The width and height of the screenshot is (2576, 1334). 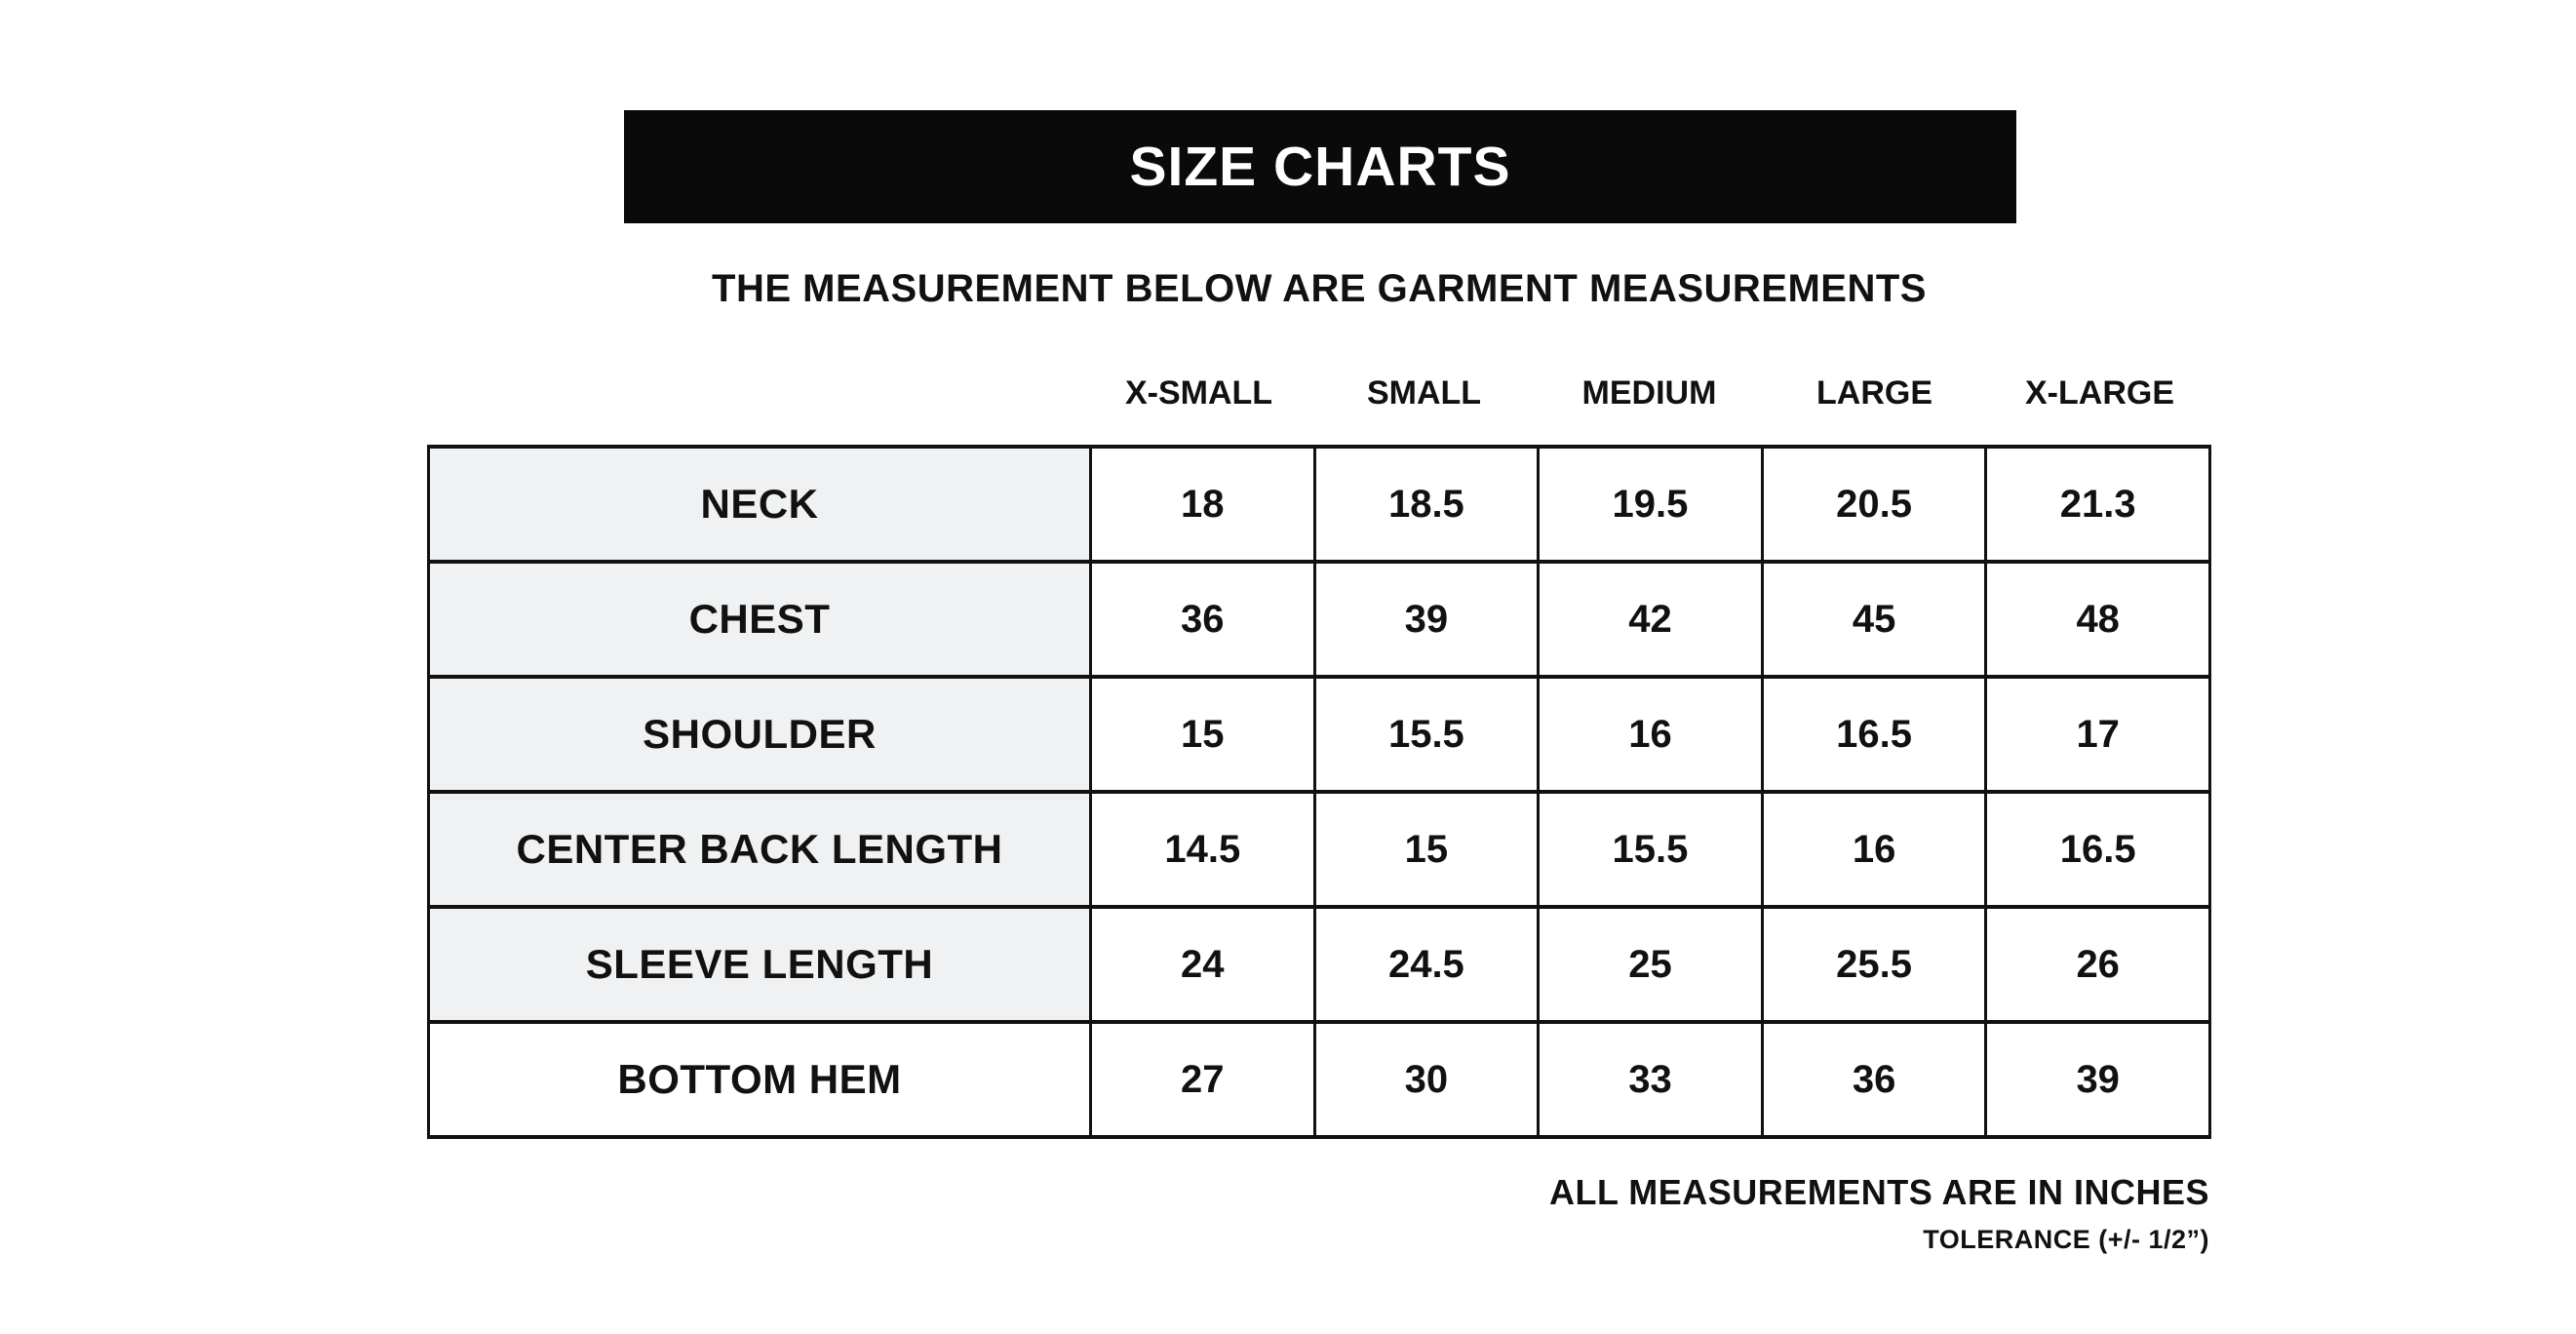 What do you see at coordinates (2099, 393) in the screenshot?
I see `column-header-xlarge: X-LARGE` at bounding box center [2099, 393].